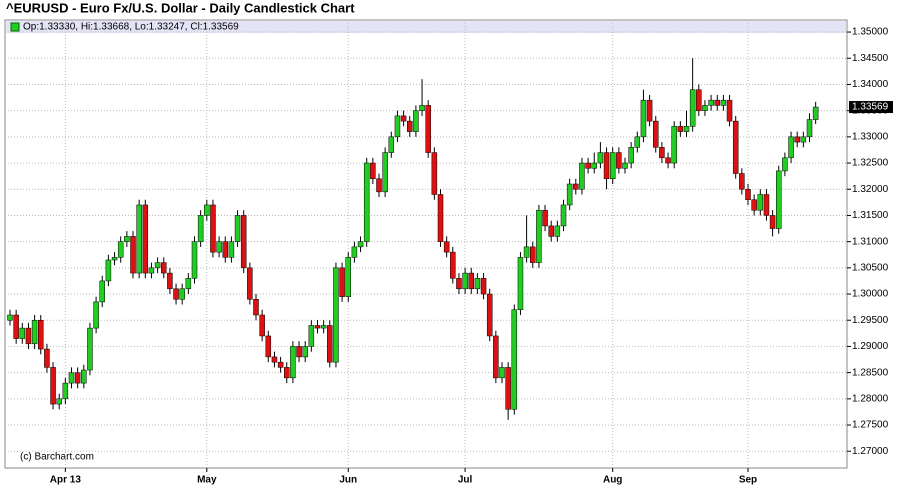 The image size is (898, 491). I want to click on x-tick-label: Jul, so click(465, 480).